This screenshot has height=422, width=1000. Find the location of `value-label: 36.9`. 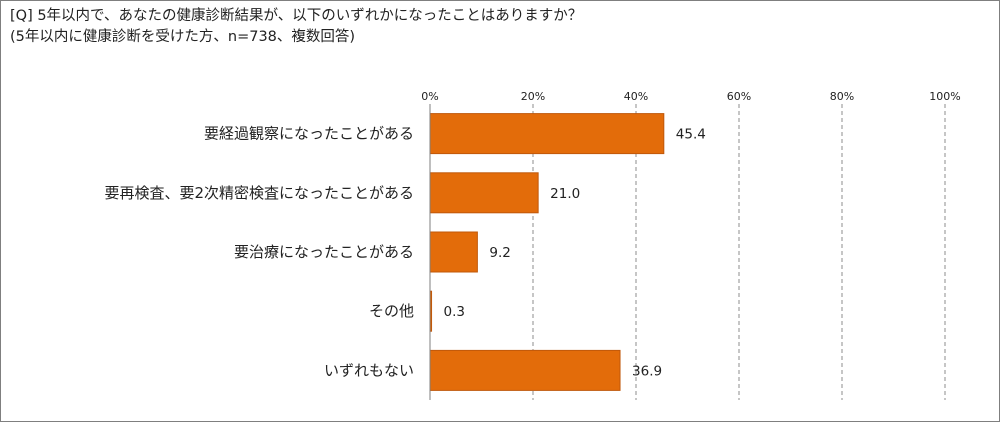

value-label: 36.9 is located at coordinates (647, 371).